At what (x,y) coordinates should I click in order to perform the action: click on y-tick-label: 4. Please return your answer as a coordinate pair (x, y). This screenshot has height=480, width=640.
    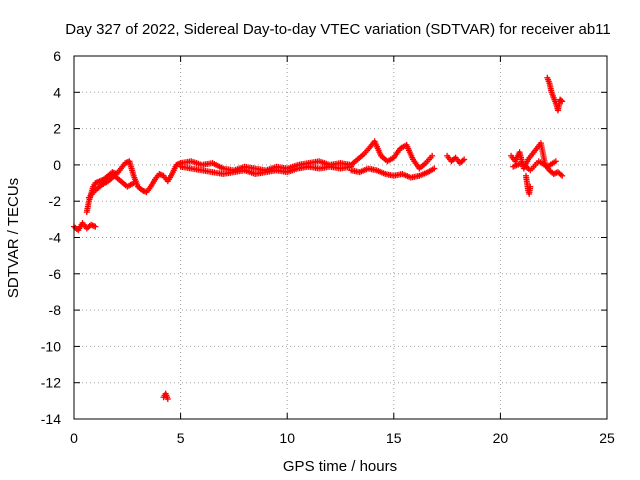
    Looking at the image, I should click on (57, 92).